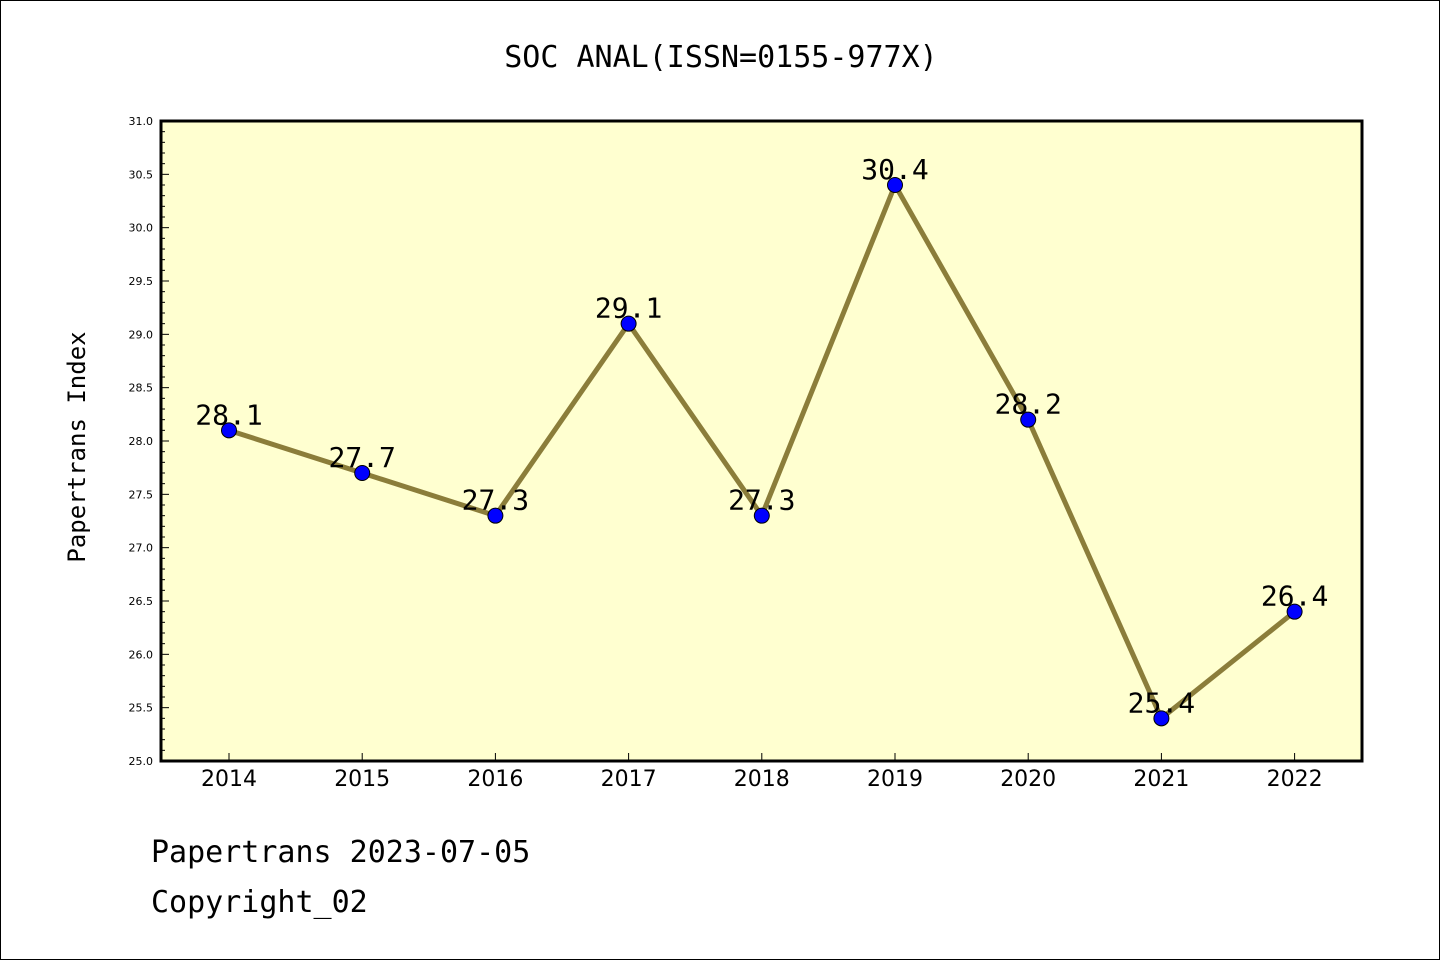 Image resolution: width=1440 pixels, height=960 pixels. What do you see at coordinates (141, 601) in the screenshot?
I see `y-tick-label: 26.5` at bounding box center [141, 601].